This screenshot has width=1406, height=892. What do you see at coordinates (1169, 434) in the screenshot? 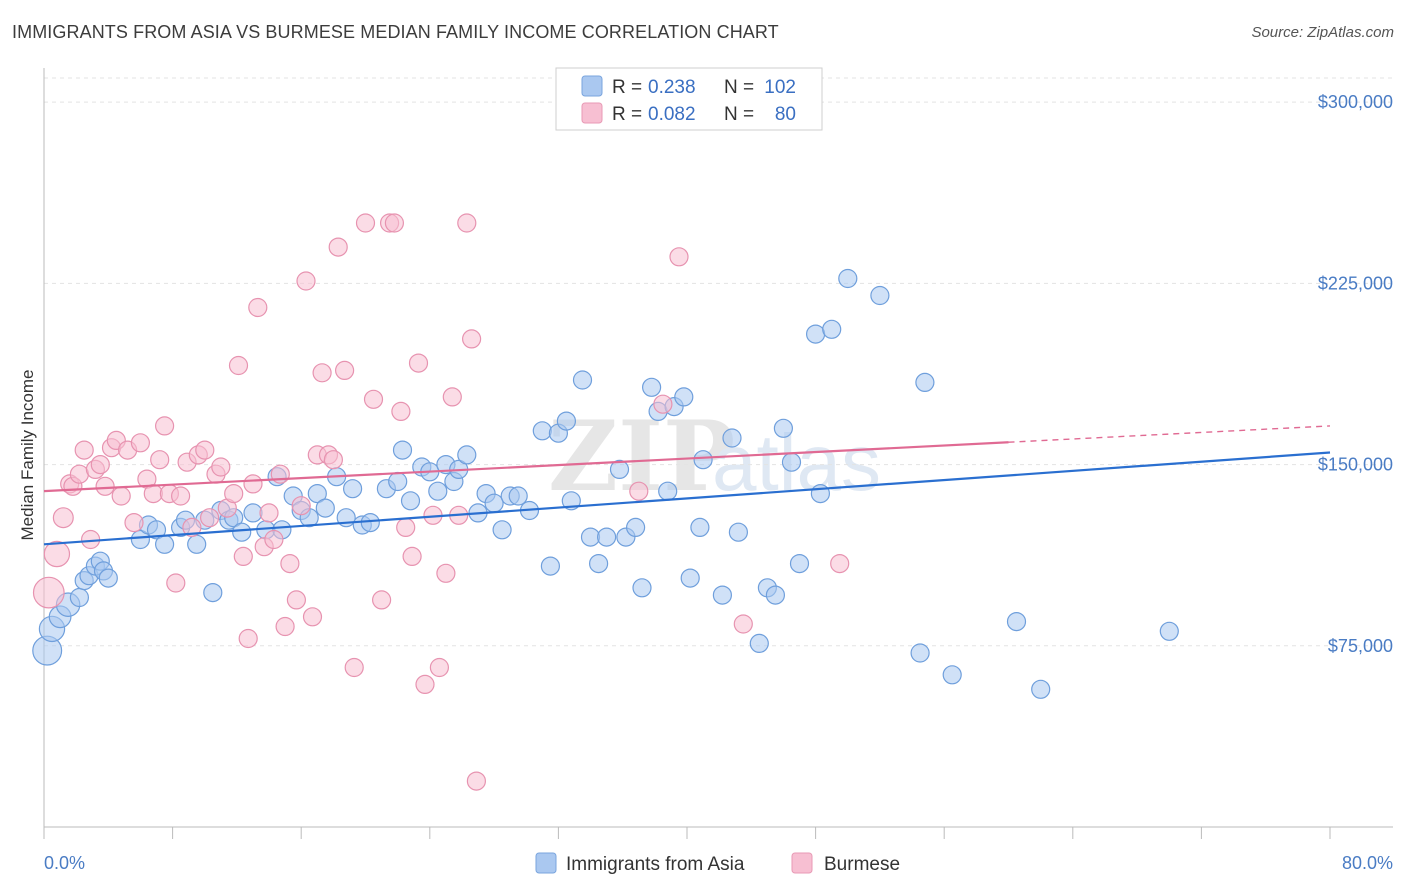
I see `trend-line-burmese-extension` at bounding box center [1169, 434].